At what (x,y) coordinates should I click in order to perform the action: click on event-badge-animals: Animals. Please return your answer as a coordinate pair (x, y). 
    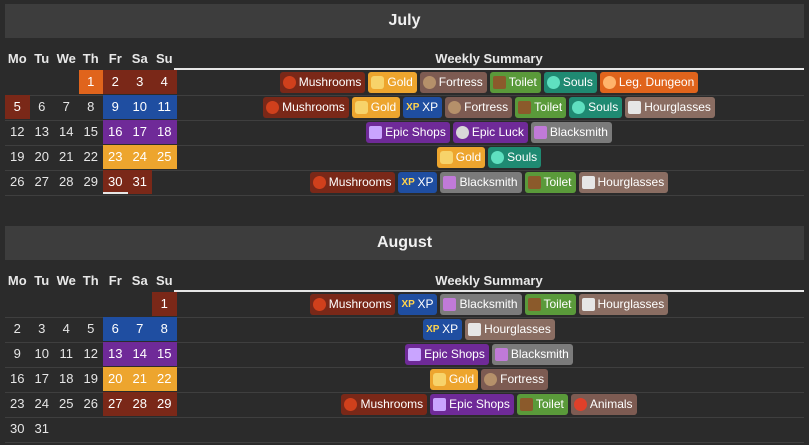
    Looking at the image, I should click on (603, 404).